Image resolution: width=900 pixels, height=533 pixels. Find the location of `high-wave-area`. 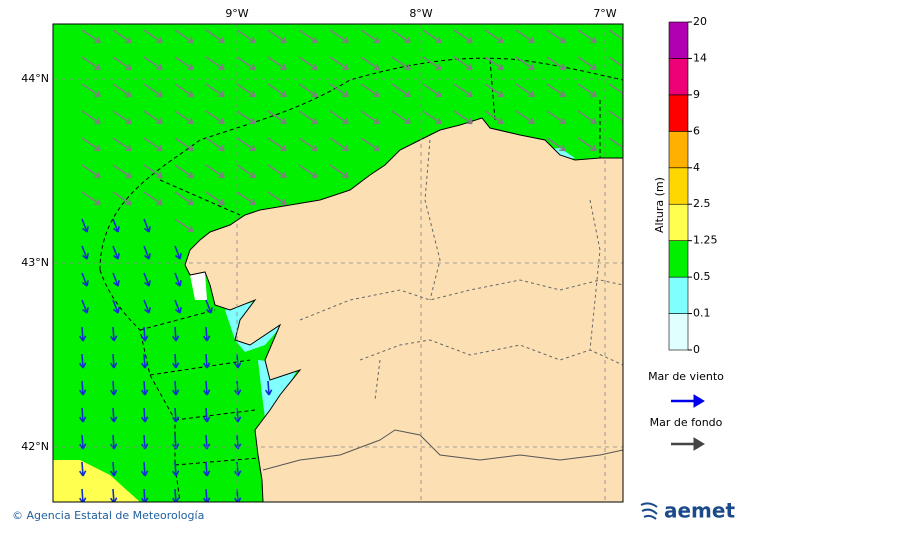

high-wave-area is located at coordinates (96, 481).